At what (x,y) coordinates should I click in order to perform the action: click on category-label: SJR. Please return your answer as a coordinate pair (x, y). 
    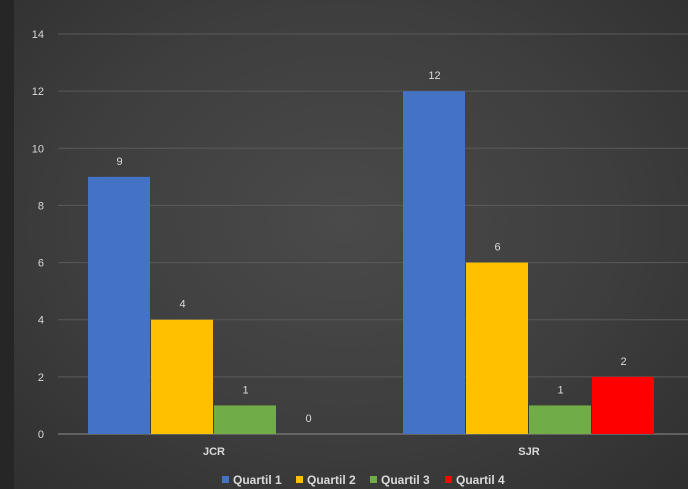
    Looking at the image, I should click on (528, 452).